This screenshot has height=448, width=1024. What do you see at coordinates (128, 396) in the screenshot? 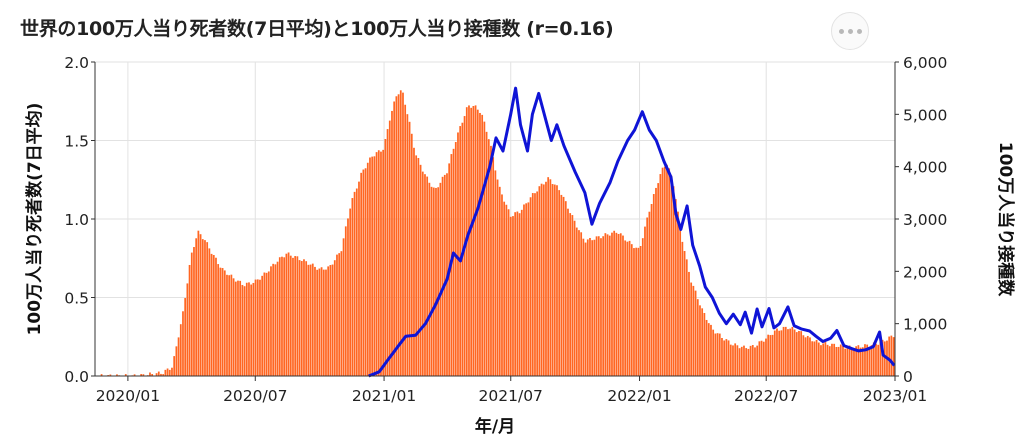
I see `x-tick-label: 2020/01` at bounding box center [128, 396].